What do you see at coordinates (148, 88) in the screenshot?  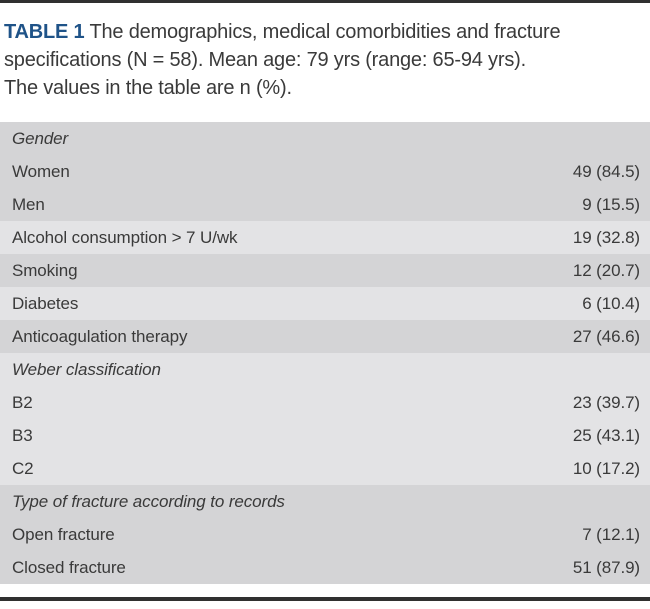 I see `caption-text-3: The values in the table are n (%).` at bounding box center [148, 88].